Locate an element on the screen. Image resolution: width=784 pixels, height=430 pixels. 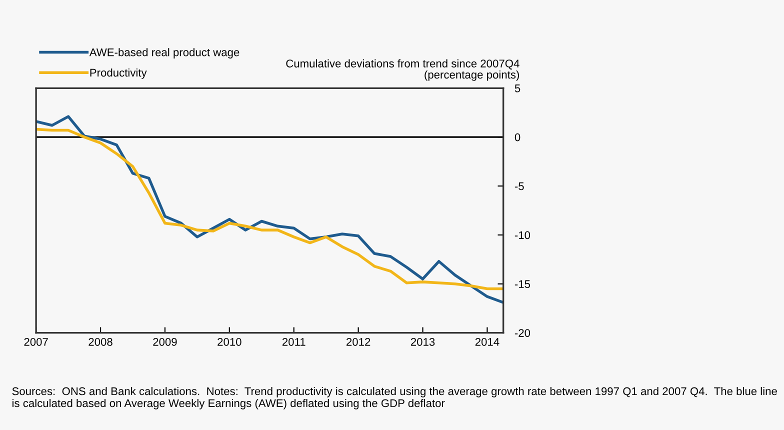
x-tick-label: 2009 is located at coordinates (165, 342).